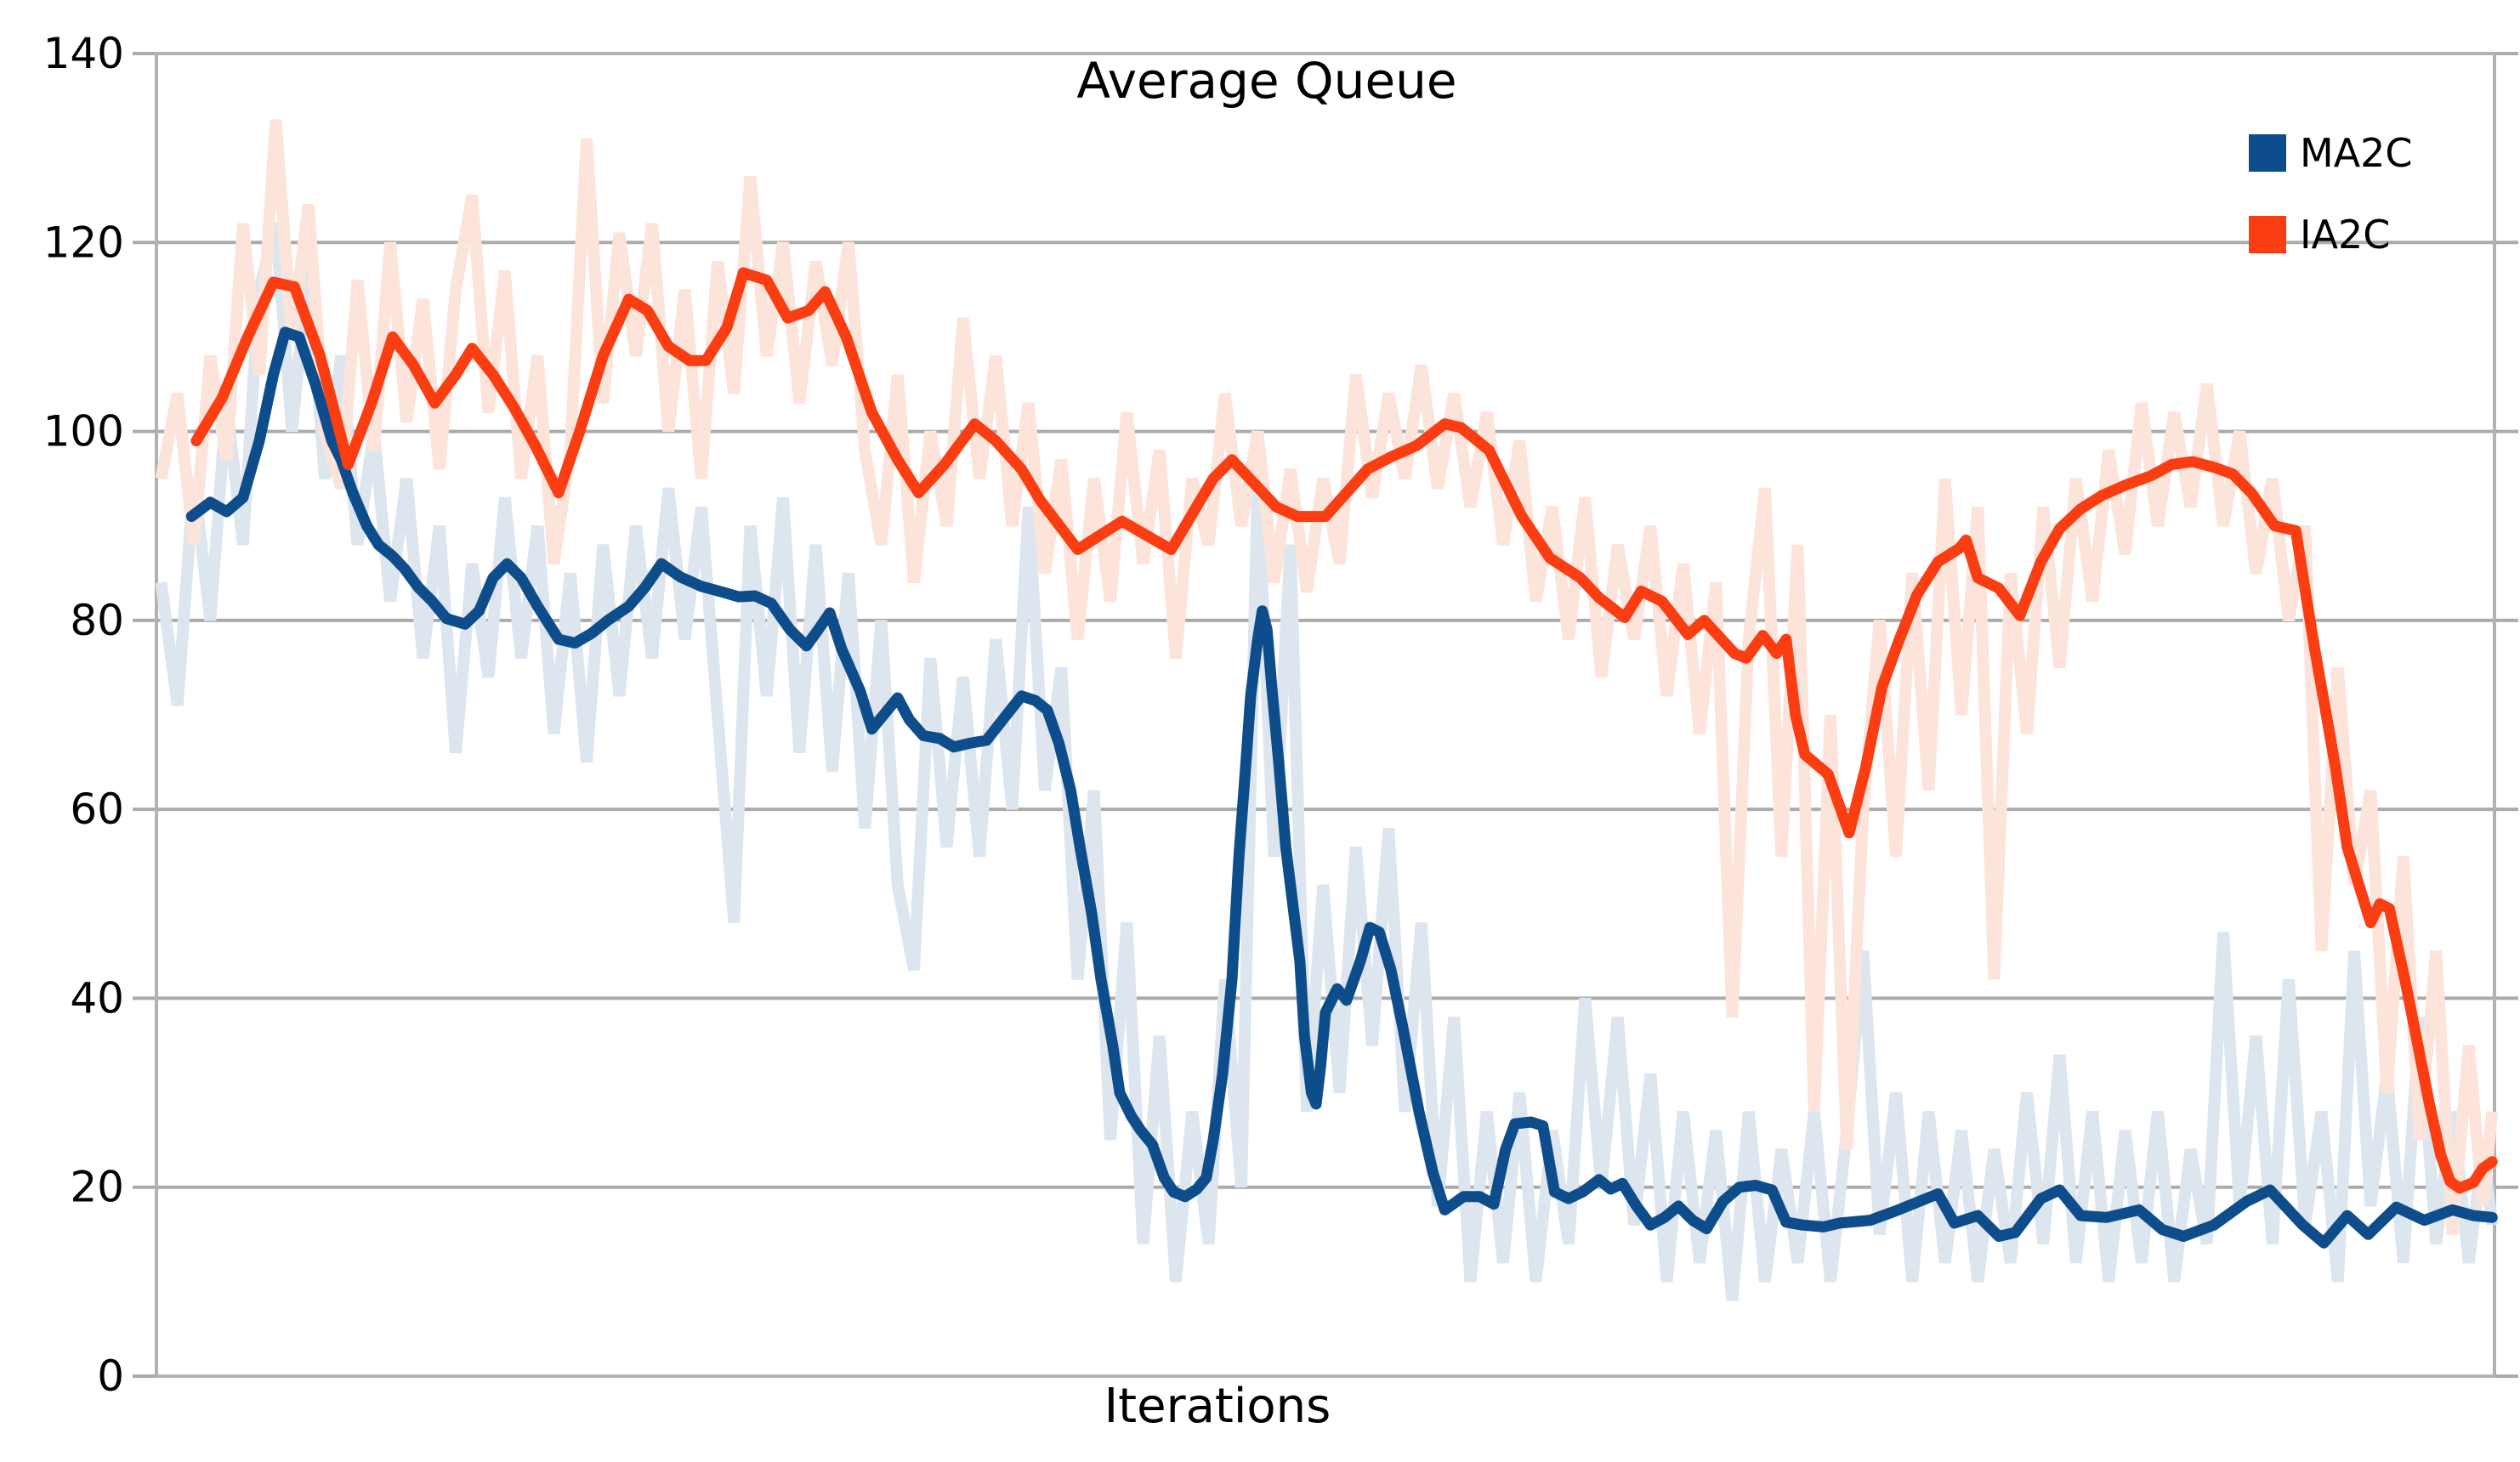 The width and height of the screenshot is (2520, 1462). I want to click on ma2c-color-swatch-icon, so click(2268, 153).